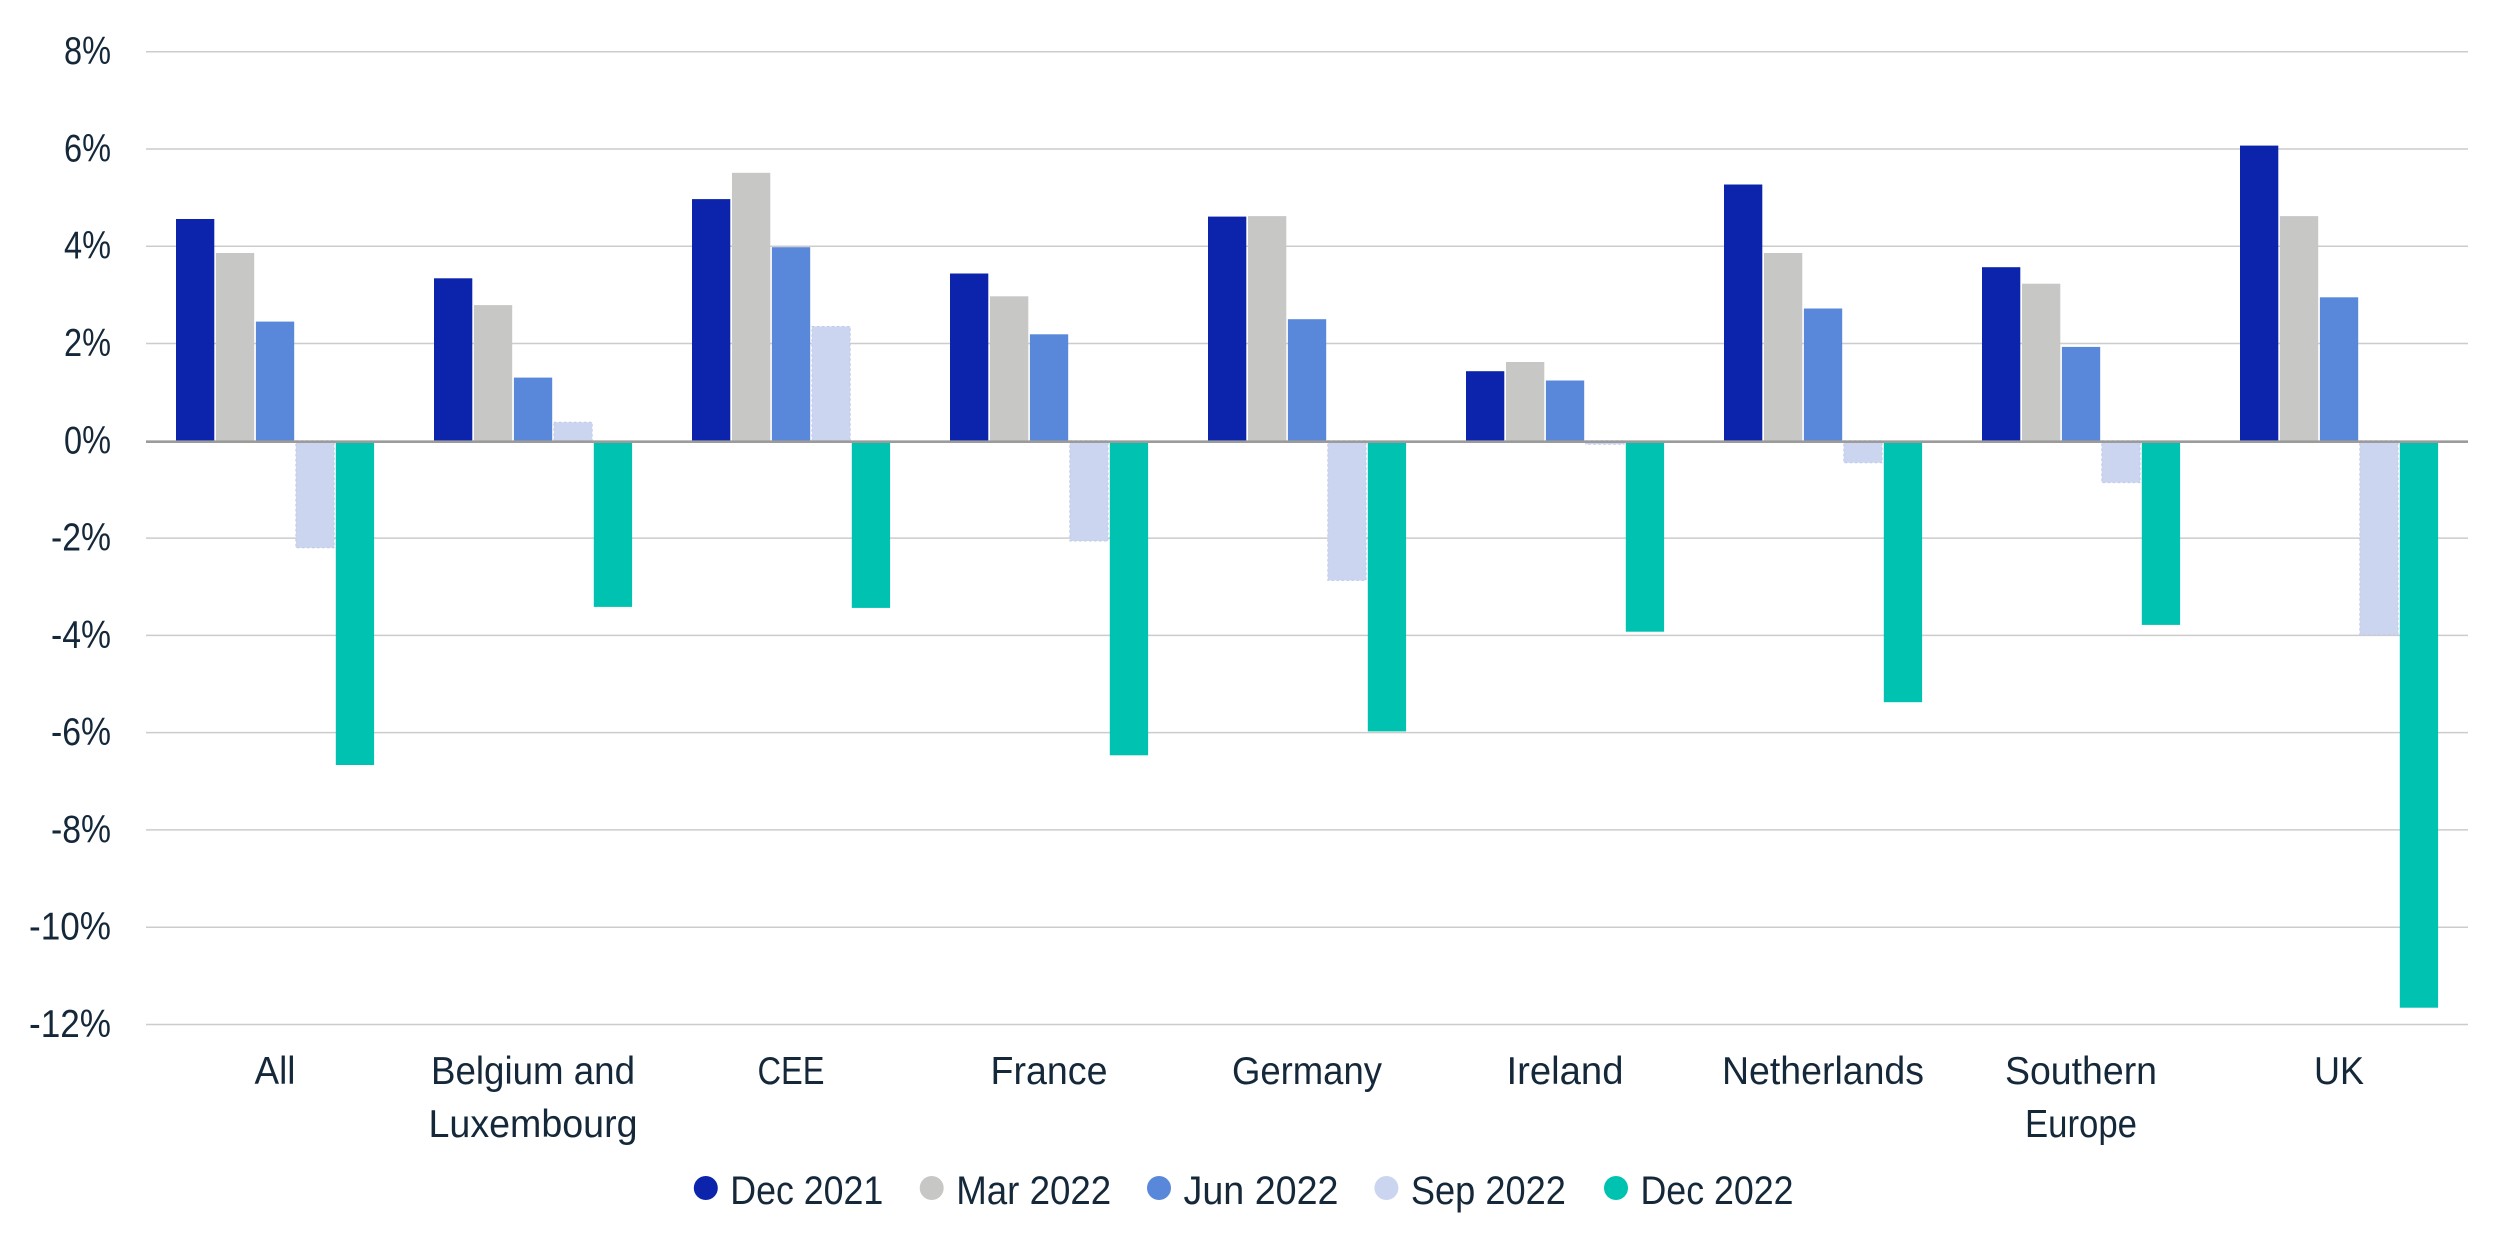 The width and height of the screenshot is (2500, 1255). I want to click on svg-text: -8%, so click(81, 829).